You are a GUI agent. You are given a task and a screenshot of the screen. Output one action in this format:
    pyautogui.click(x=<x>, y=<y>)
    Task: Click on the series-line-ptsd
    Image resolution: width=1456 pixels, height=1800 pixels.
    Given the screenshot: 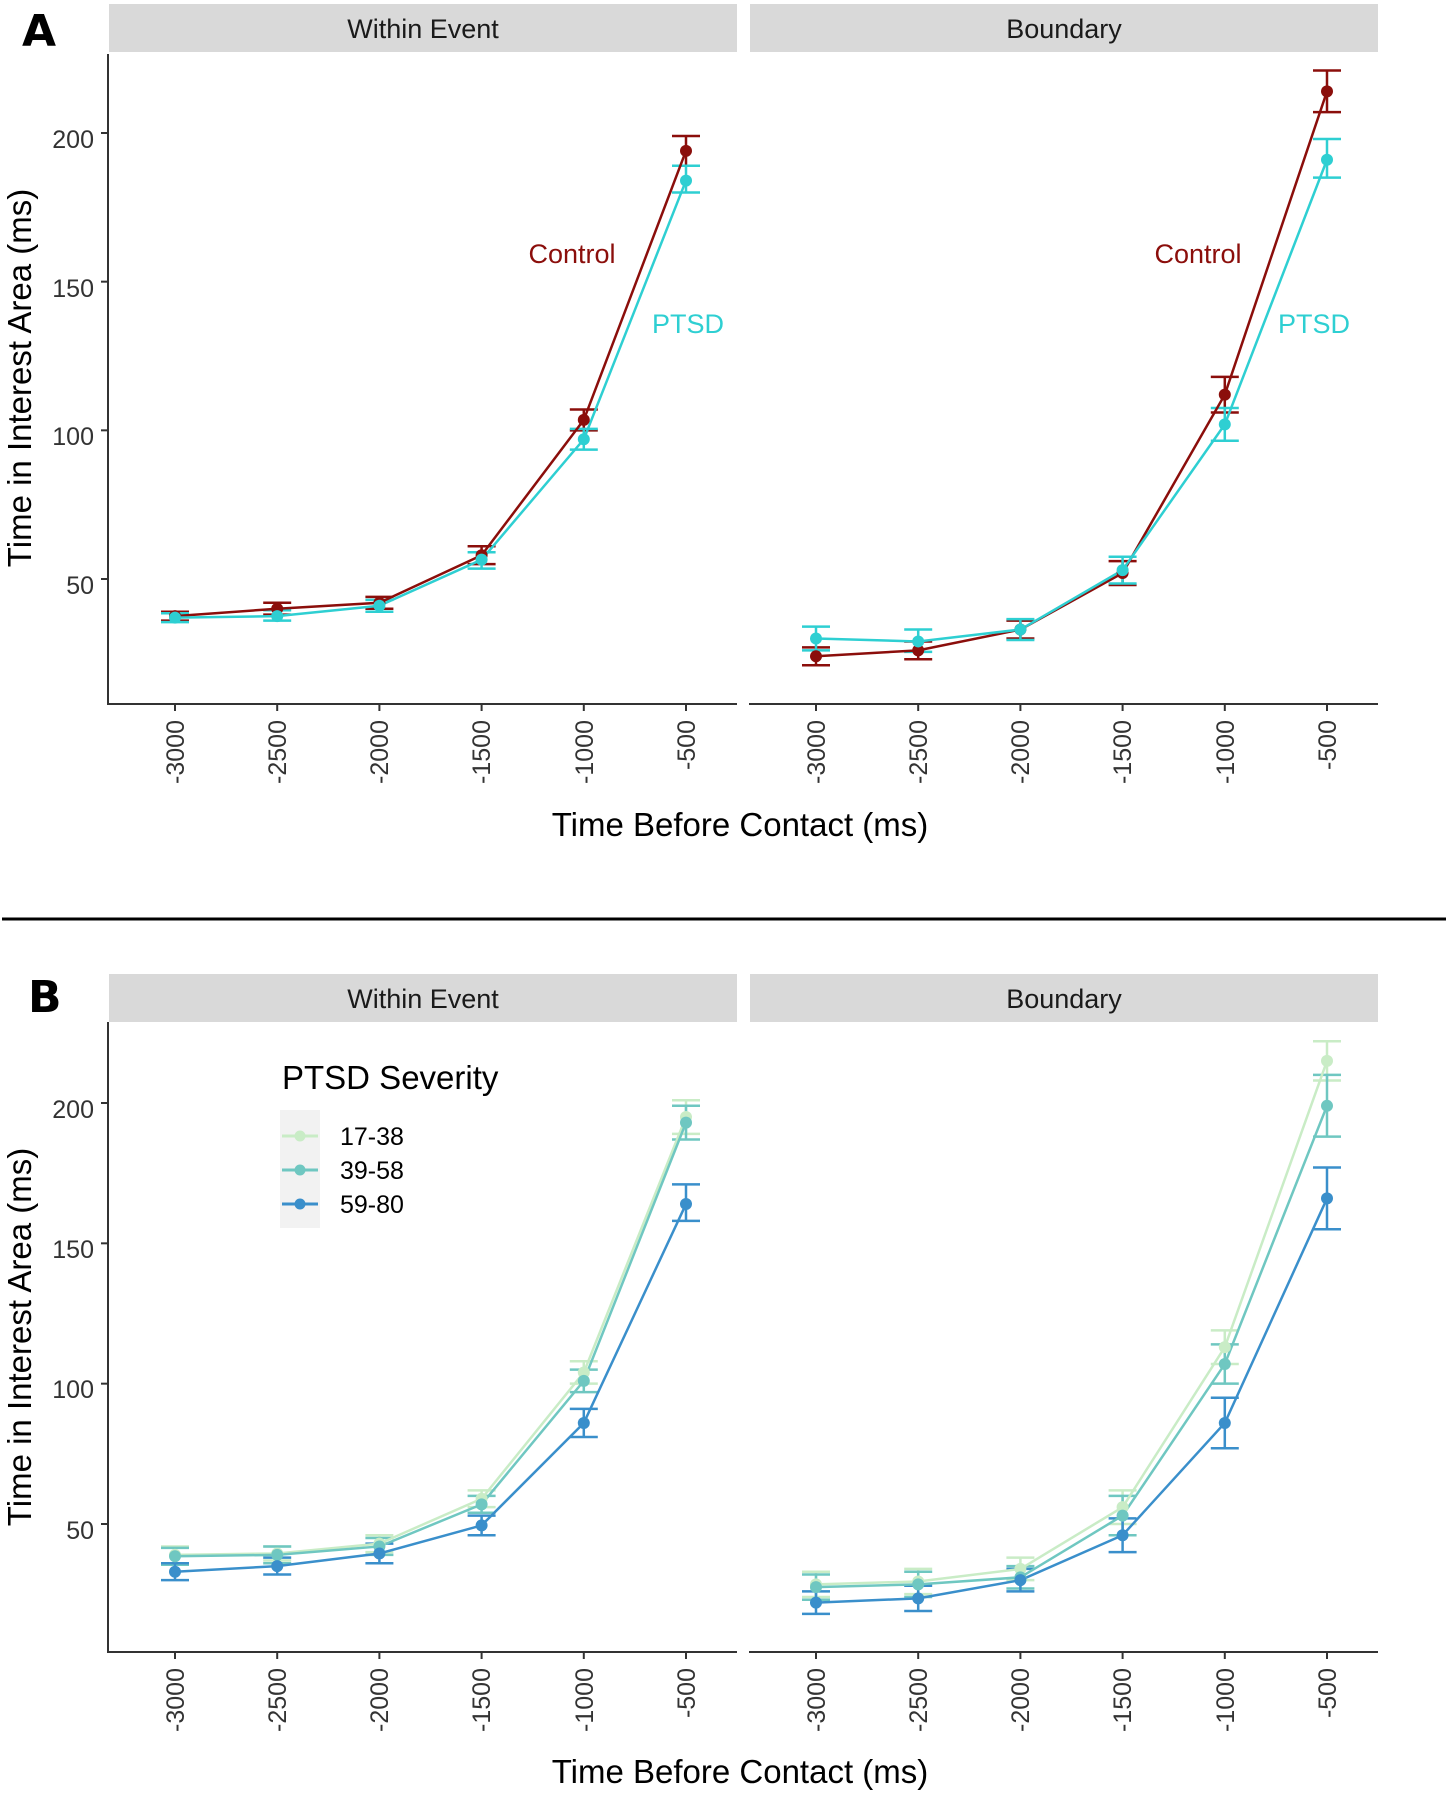 What is the action you would take?
    pyautogui.click(x=1072, y=401)
    